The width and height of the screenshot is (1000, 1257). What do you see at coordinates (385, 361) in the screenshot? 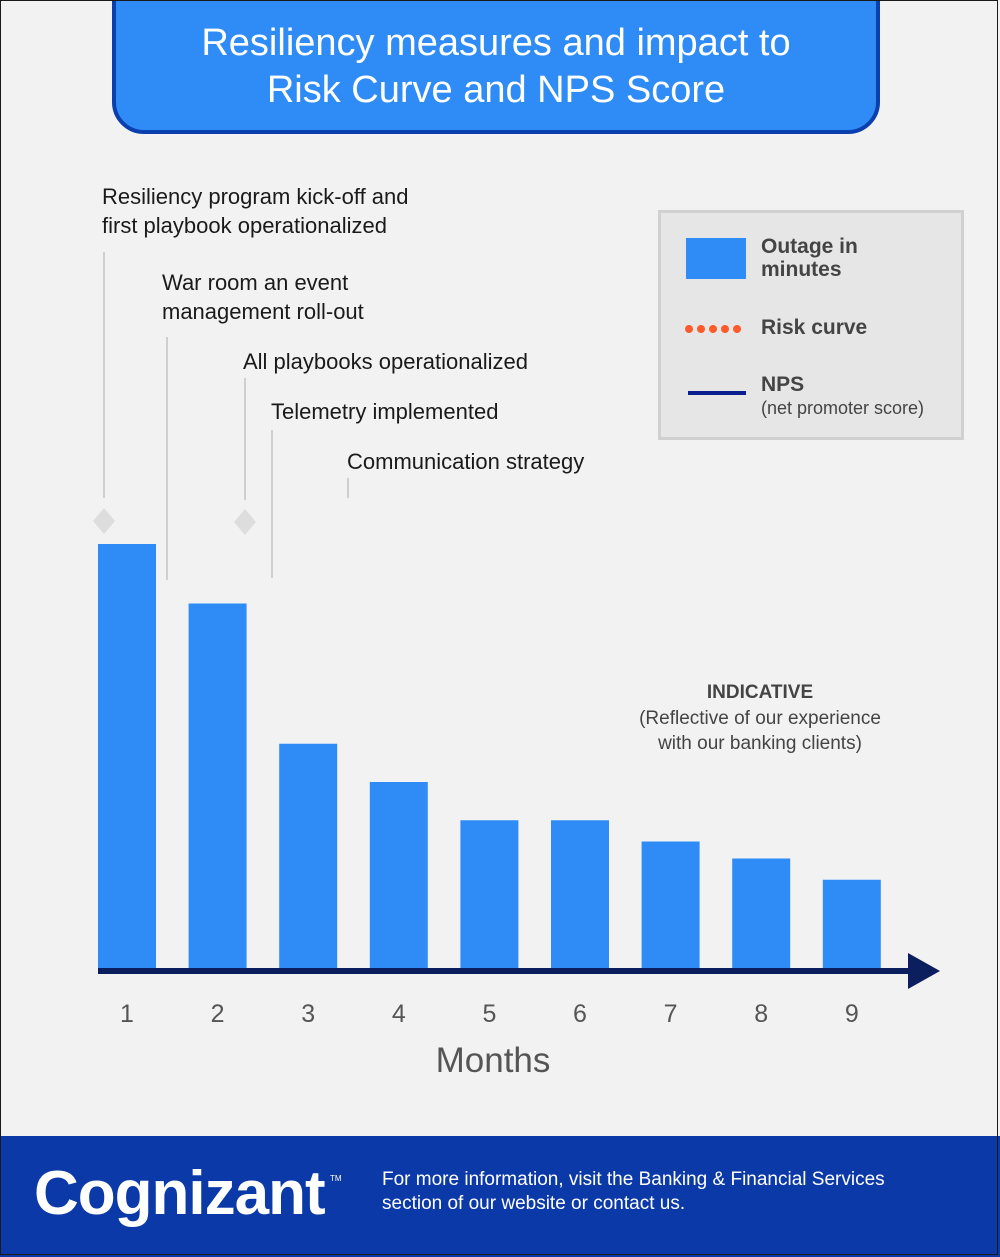
I see `milestone-3: All playbooks operationalized` at bounding box center [385, 361].